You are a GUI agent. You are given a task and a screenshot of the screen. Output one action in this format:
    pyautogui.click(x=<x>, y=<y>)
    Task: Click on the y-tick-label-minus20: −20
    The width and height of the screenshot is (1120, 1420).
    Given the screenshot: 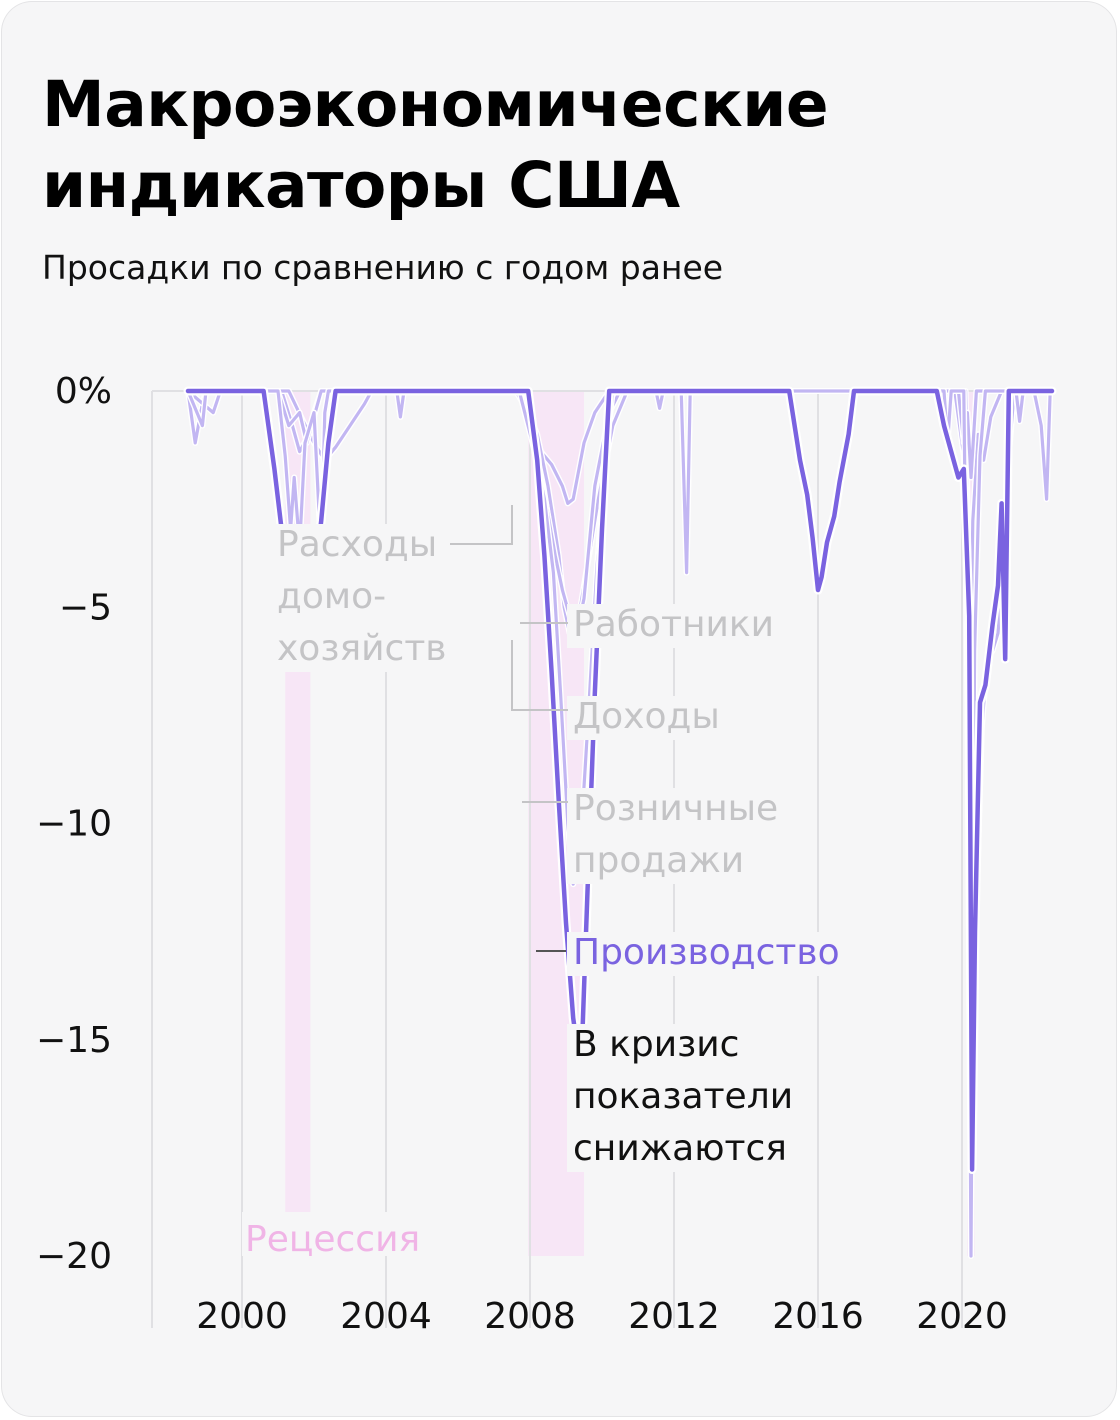 What is the action you would take?
    pyautogui.click(x=74, y=1256)
    